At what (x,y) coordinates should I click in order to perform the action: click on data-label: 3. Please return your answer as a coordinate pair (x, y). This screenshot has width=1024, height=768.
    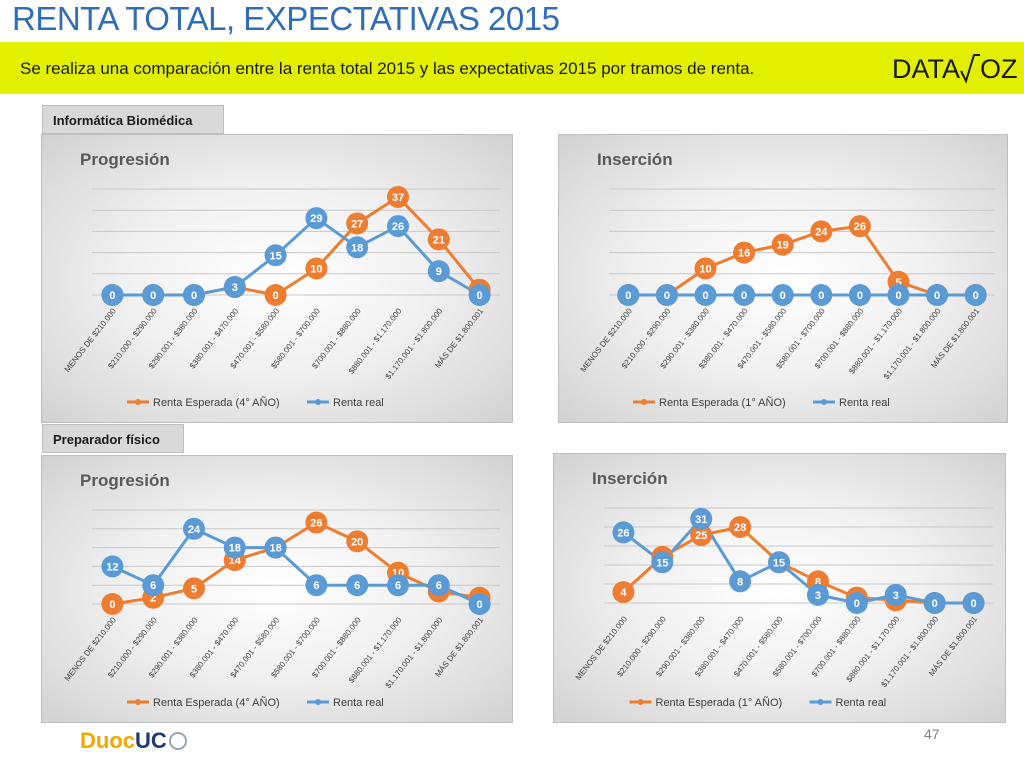
    Looking at the image, I should click on (235, 288).